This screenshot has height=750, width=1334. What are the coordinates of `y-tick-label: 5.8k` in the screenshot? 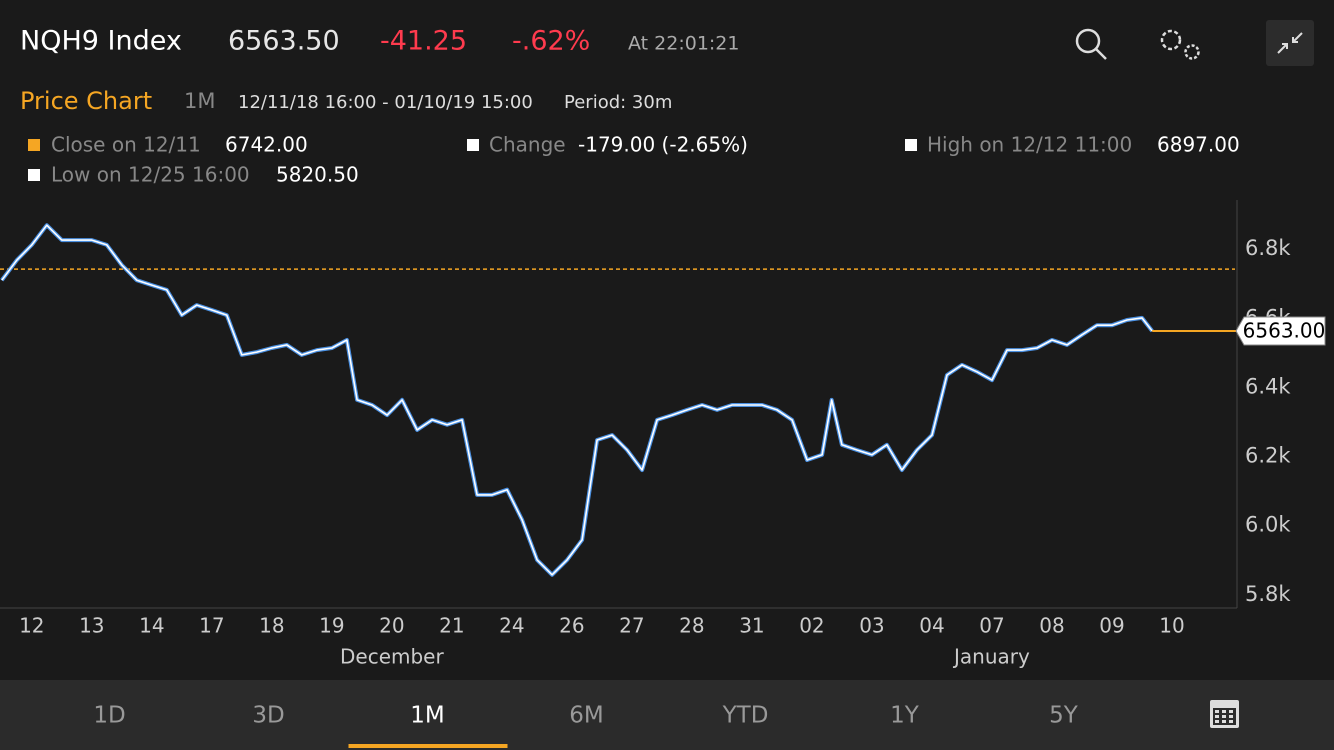 It's located at (1268, 594).